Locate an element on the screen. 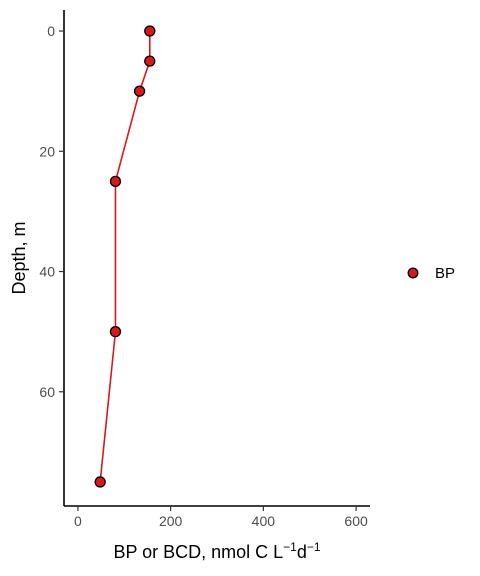  series-line-bp is located at coordinates (125, 257).